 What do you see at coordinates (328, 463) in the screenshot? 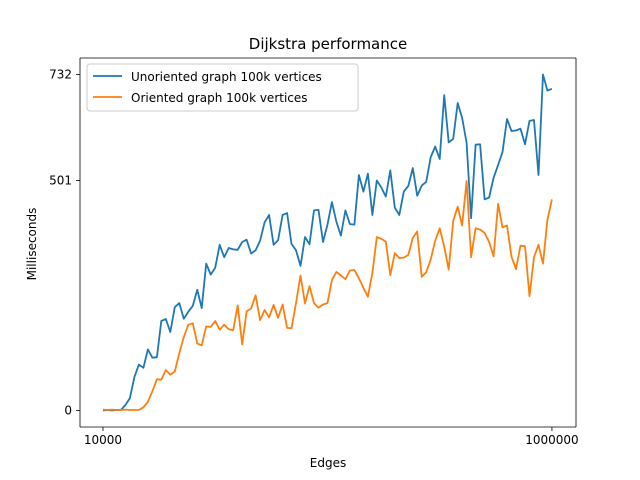
I see `x-axis-label: Edges` at bounding box center [328, 463].